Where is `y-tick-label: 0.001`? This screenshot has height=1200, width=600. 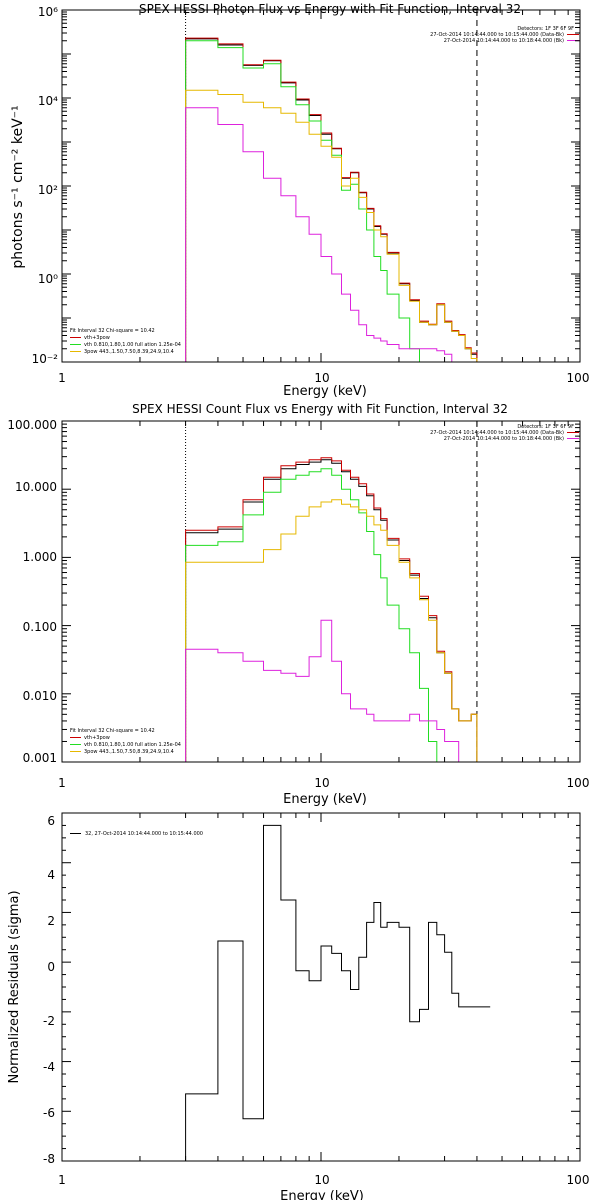 y-tick-label: 0.001 is located at coordinates (40, 758).